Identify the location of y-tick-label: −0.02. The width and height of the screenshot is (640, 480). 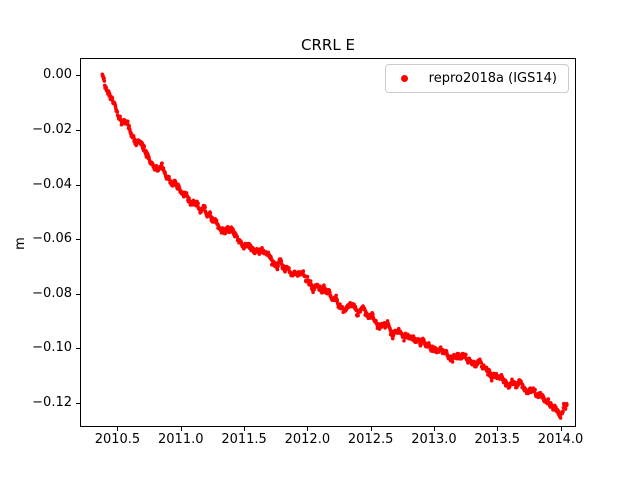
(52, 129).